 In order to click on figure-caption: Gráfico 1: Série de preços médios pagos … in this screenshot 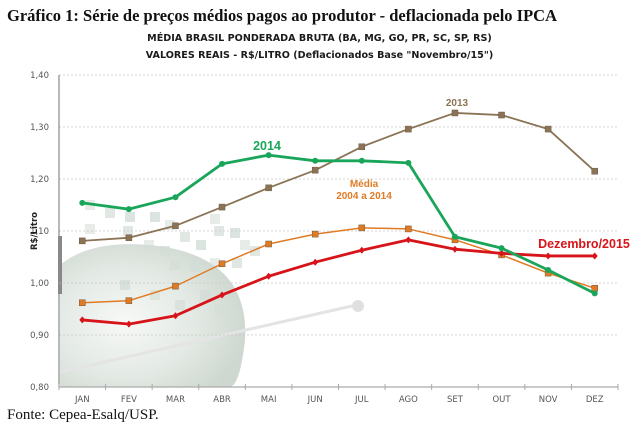, I will do `click(282, 15)`.